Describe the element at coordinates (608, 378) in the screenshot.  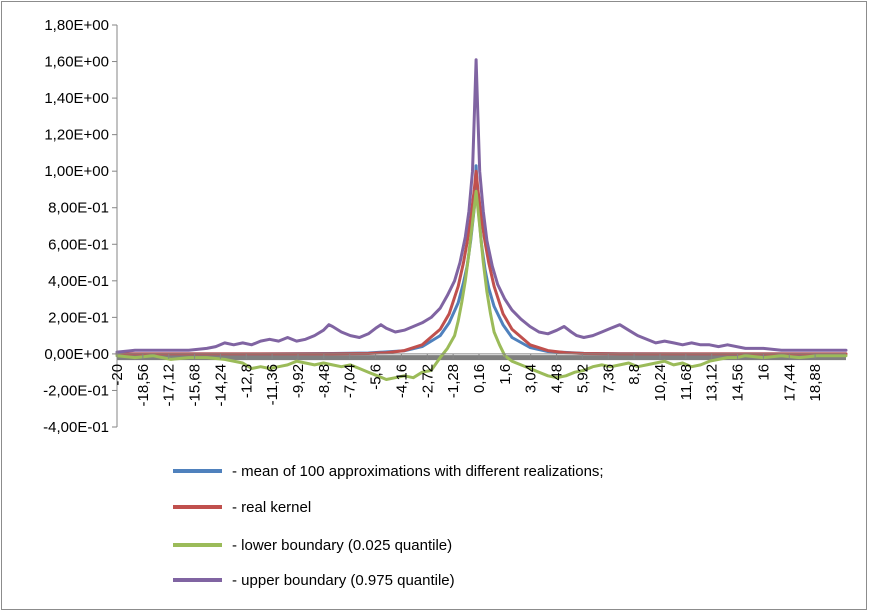
I see `x-tick-label: 7,36` at that location.